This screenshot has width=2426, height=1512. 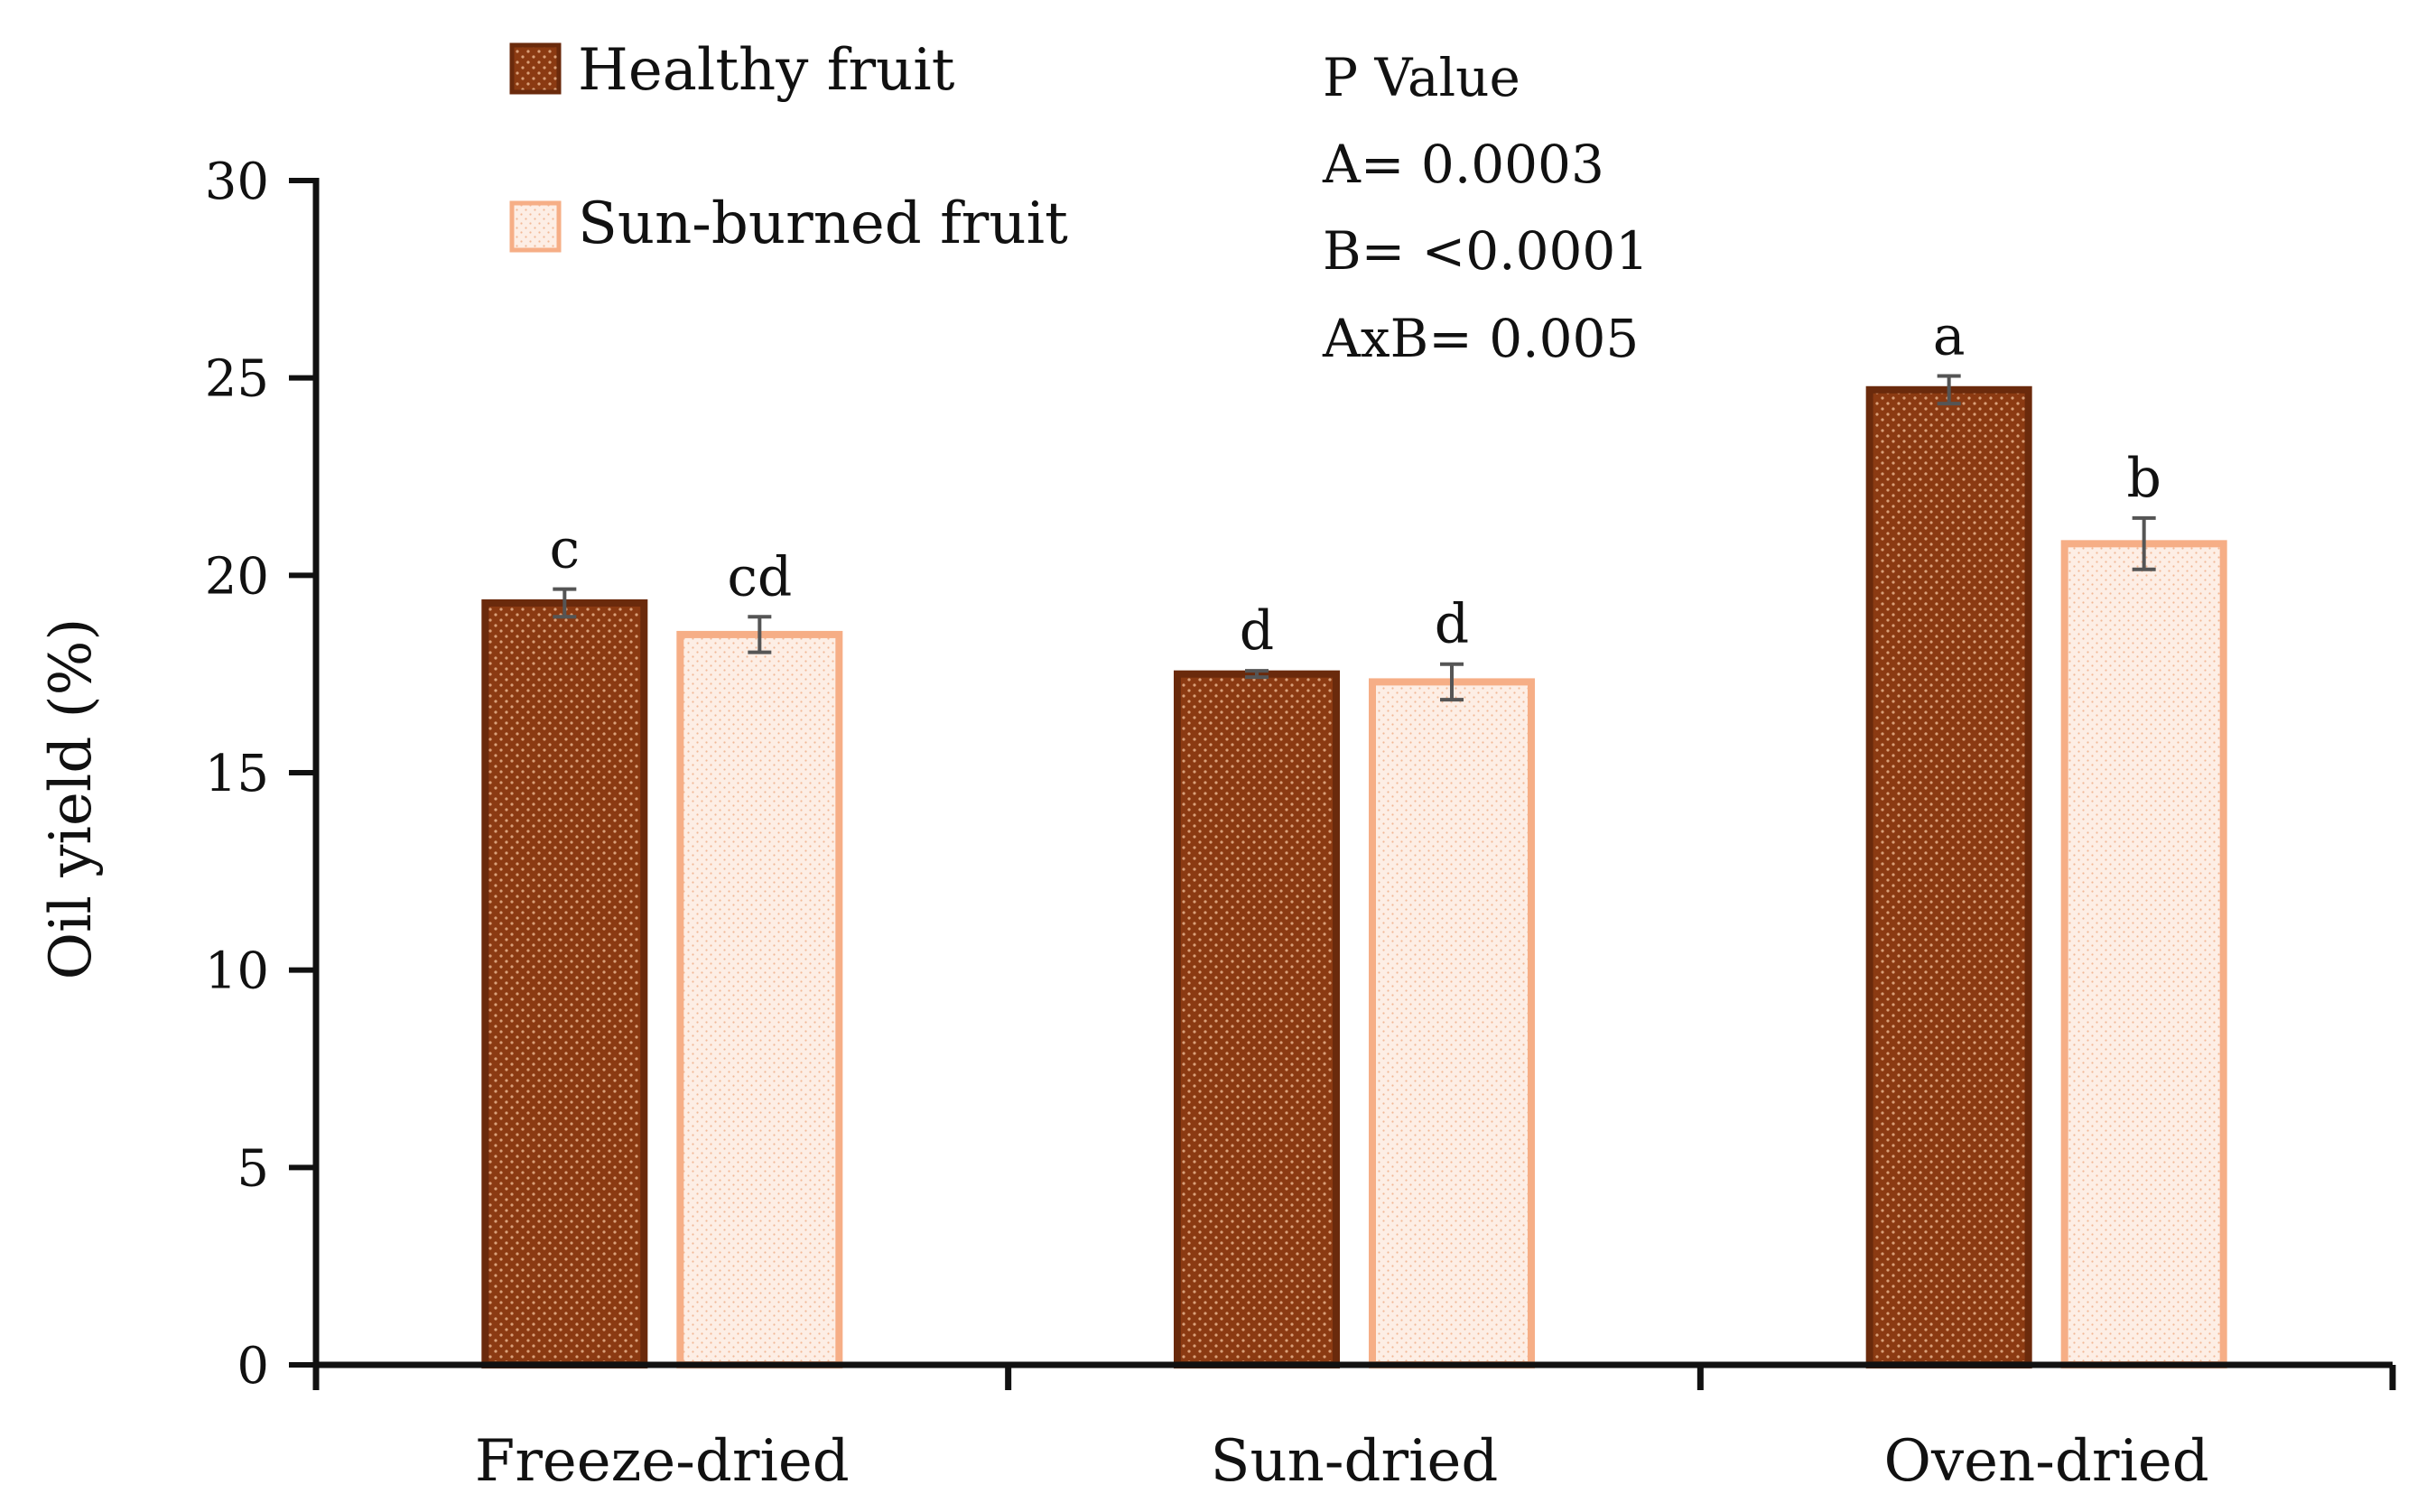 I want to click on legend-swatch-sunburned, so click(x=535, y=226).